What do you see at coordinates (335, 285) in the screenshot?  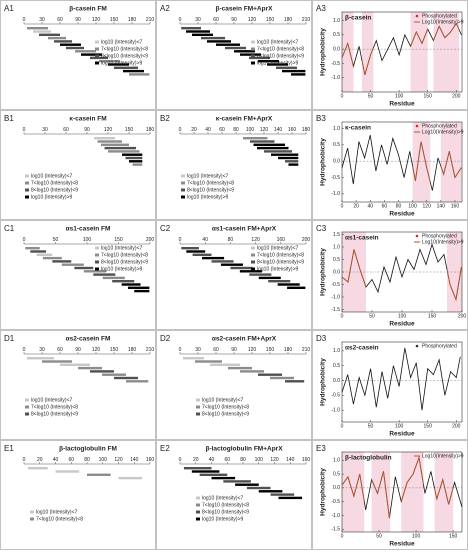 I see `y-tick-label: -0.5` at bounding box center [335, 285].